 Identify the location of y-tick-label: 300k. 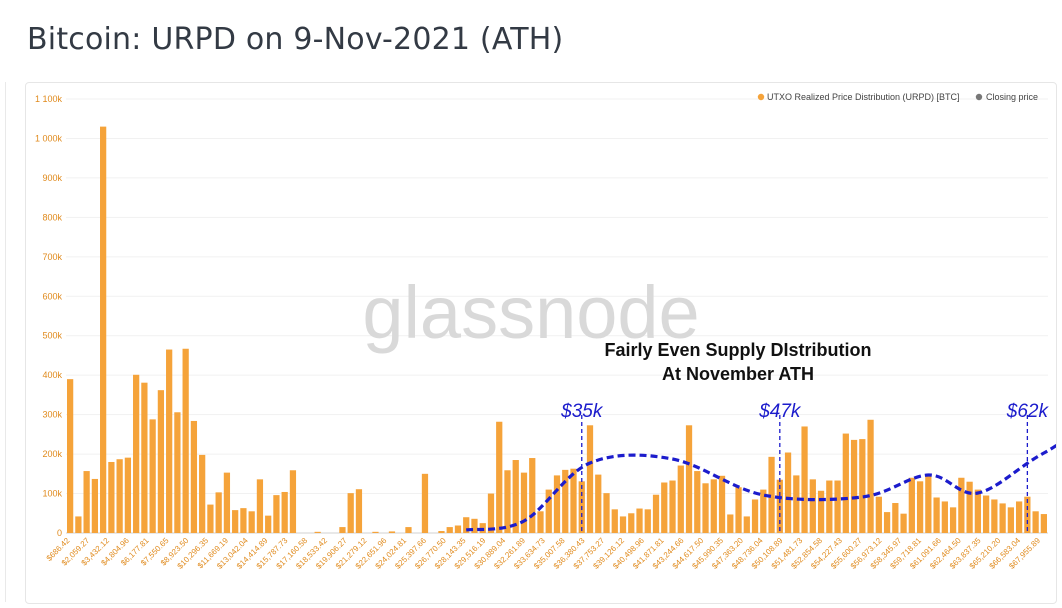
(52, 415).